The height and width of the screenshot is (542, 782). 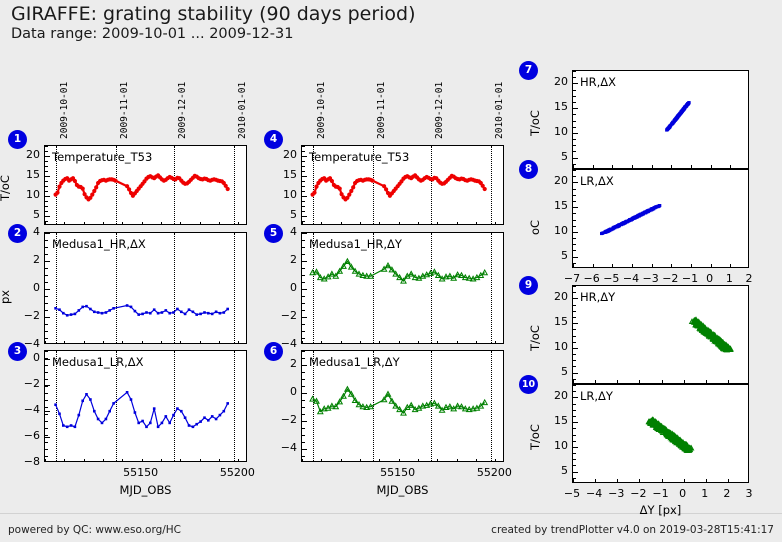 I want to click on panel-4-title: Temperature_T53, so click(x=359, y=157).